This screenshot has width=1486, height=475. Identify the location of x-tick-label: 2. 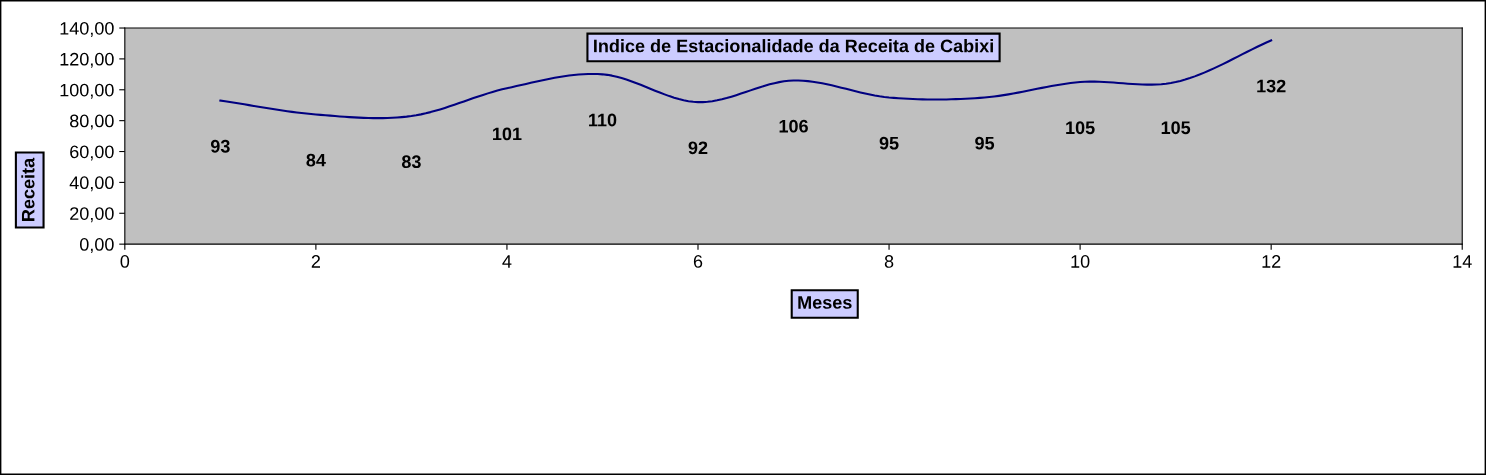
(315, 261).